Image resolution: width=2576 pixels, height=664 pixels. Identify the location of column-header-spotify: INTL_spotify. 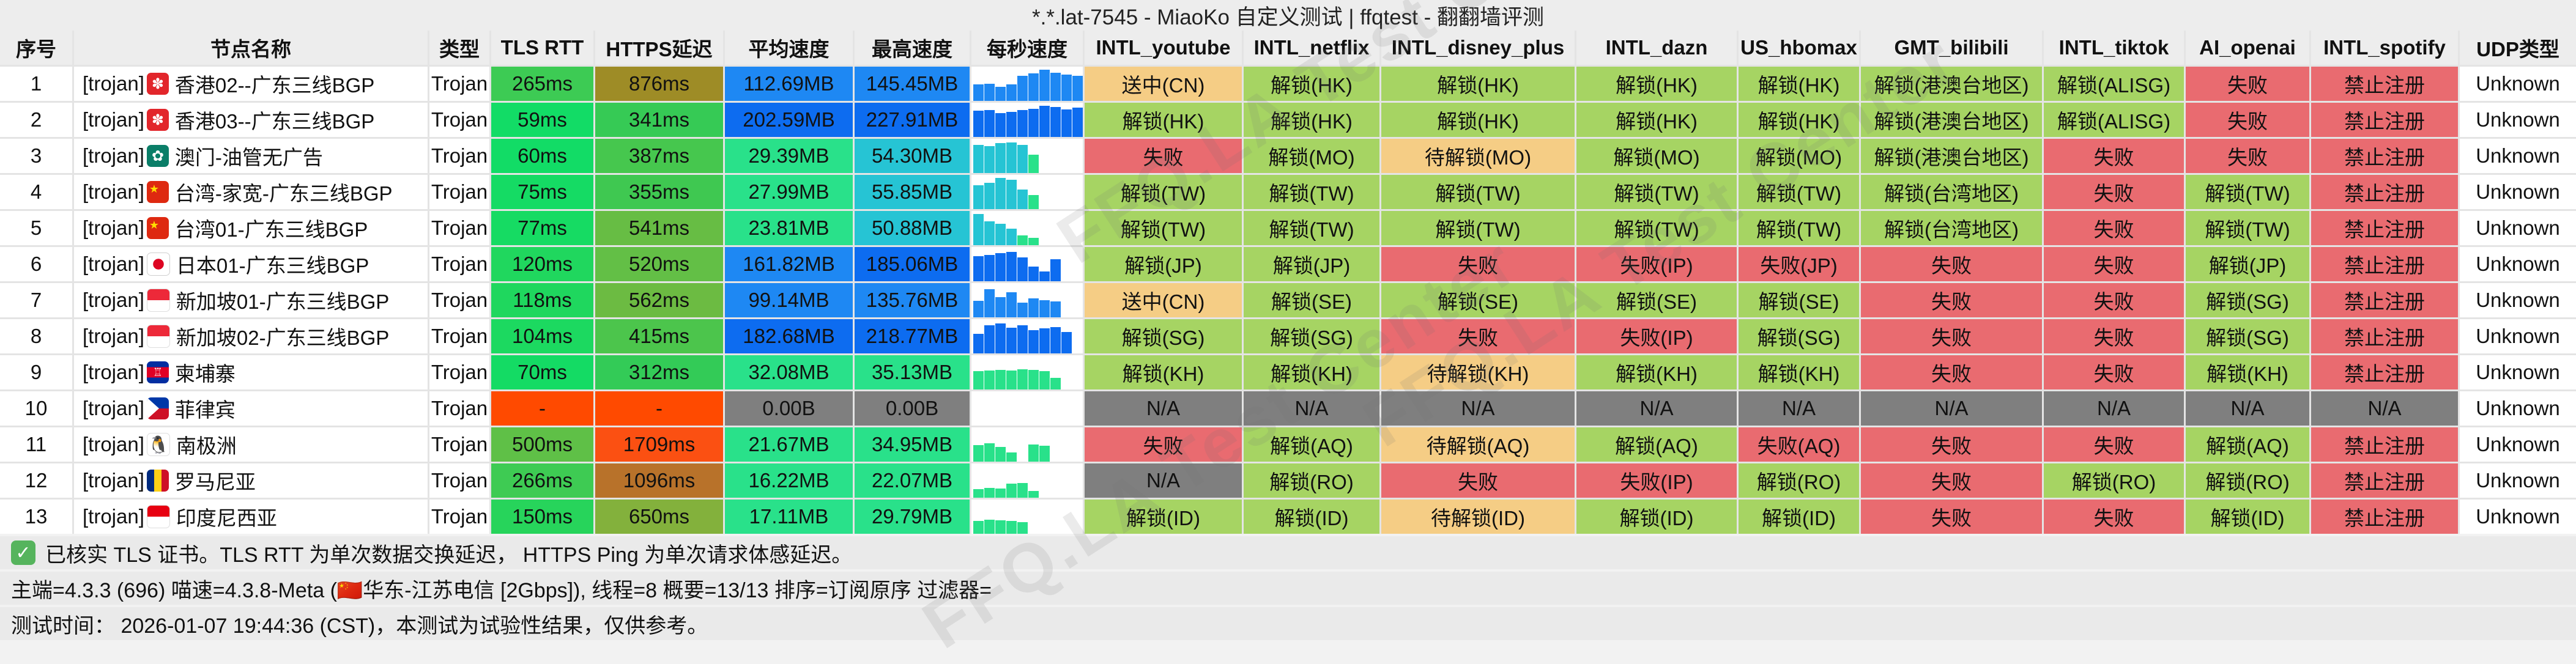
(2384, 48).